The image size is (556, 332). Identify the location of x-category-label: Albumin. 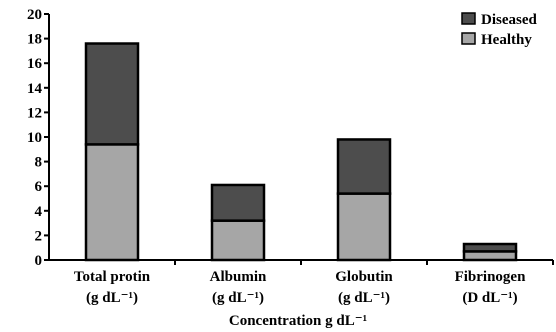
(238, 277).